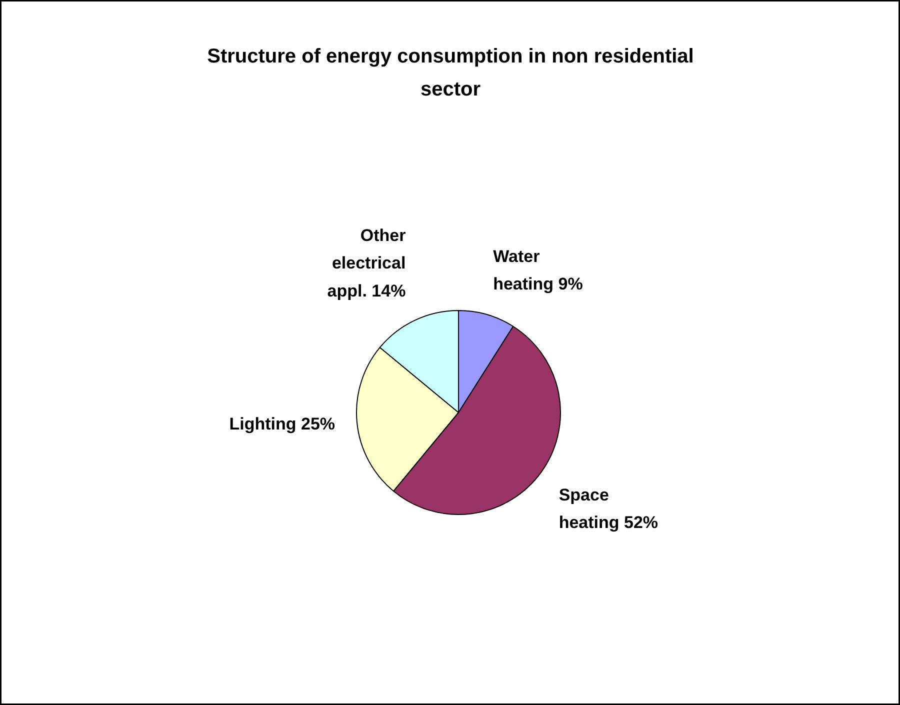 This screenshot has width=900, height=705. Describe the element at coordinates (608, 508) in the screenshot. I see `slice-label: Space heating 52%` at that location.